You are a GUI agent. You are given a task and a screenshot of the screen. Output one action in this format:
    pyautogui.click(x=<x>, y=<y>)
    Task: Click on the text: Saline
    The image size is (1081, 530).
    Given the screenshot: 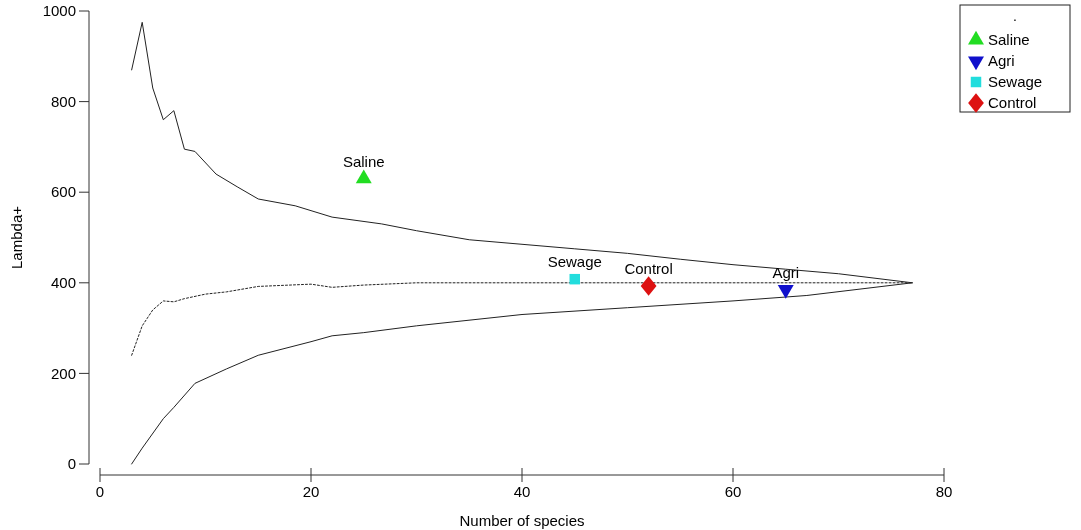 What is the action you would take?
    pyautogui.click(x=363, y=161)
    